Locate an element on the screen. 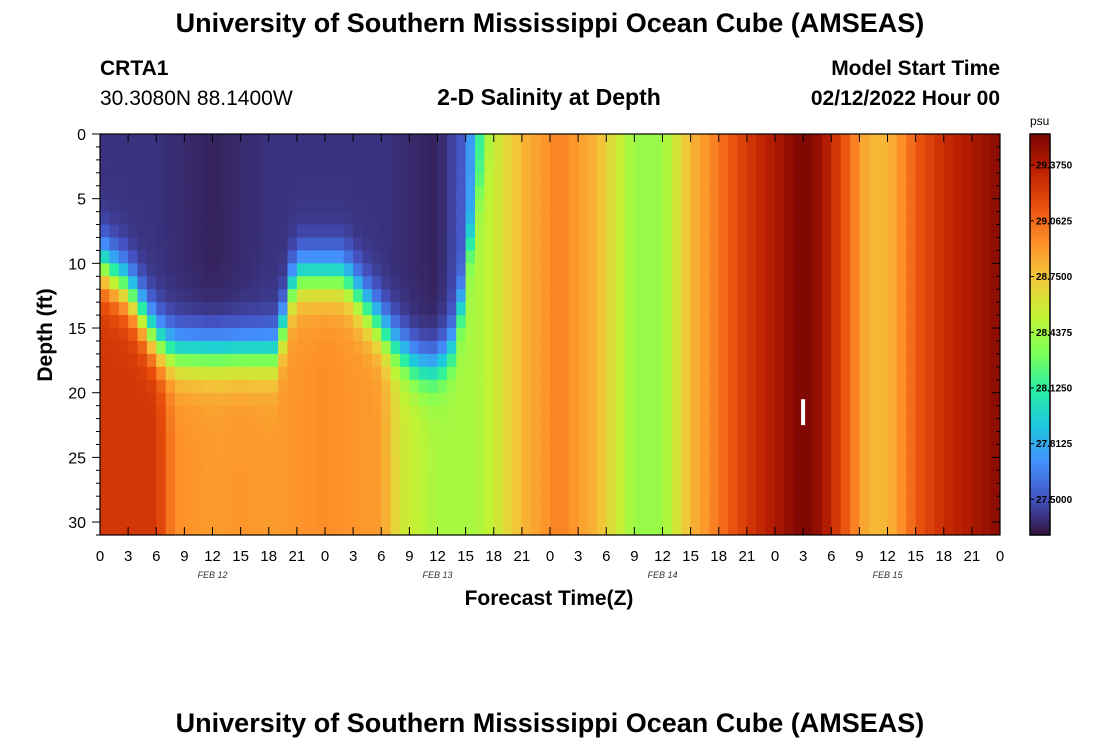 This screenshot has height=750, width=1100. y-axis-label: Depth (ft) is located at coordinates (45, 334).